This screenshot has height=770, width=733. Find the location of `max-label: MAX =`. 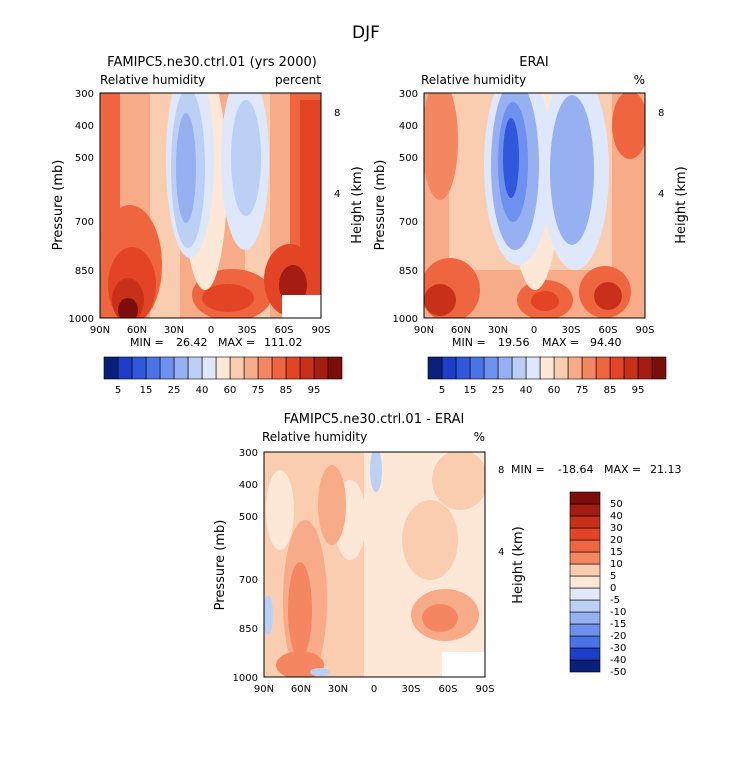

max-label: MAX = is located at coordinates (236, 342).